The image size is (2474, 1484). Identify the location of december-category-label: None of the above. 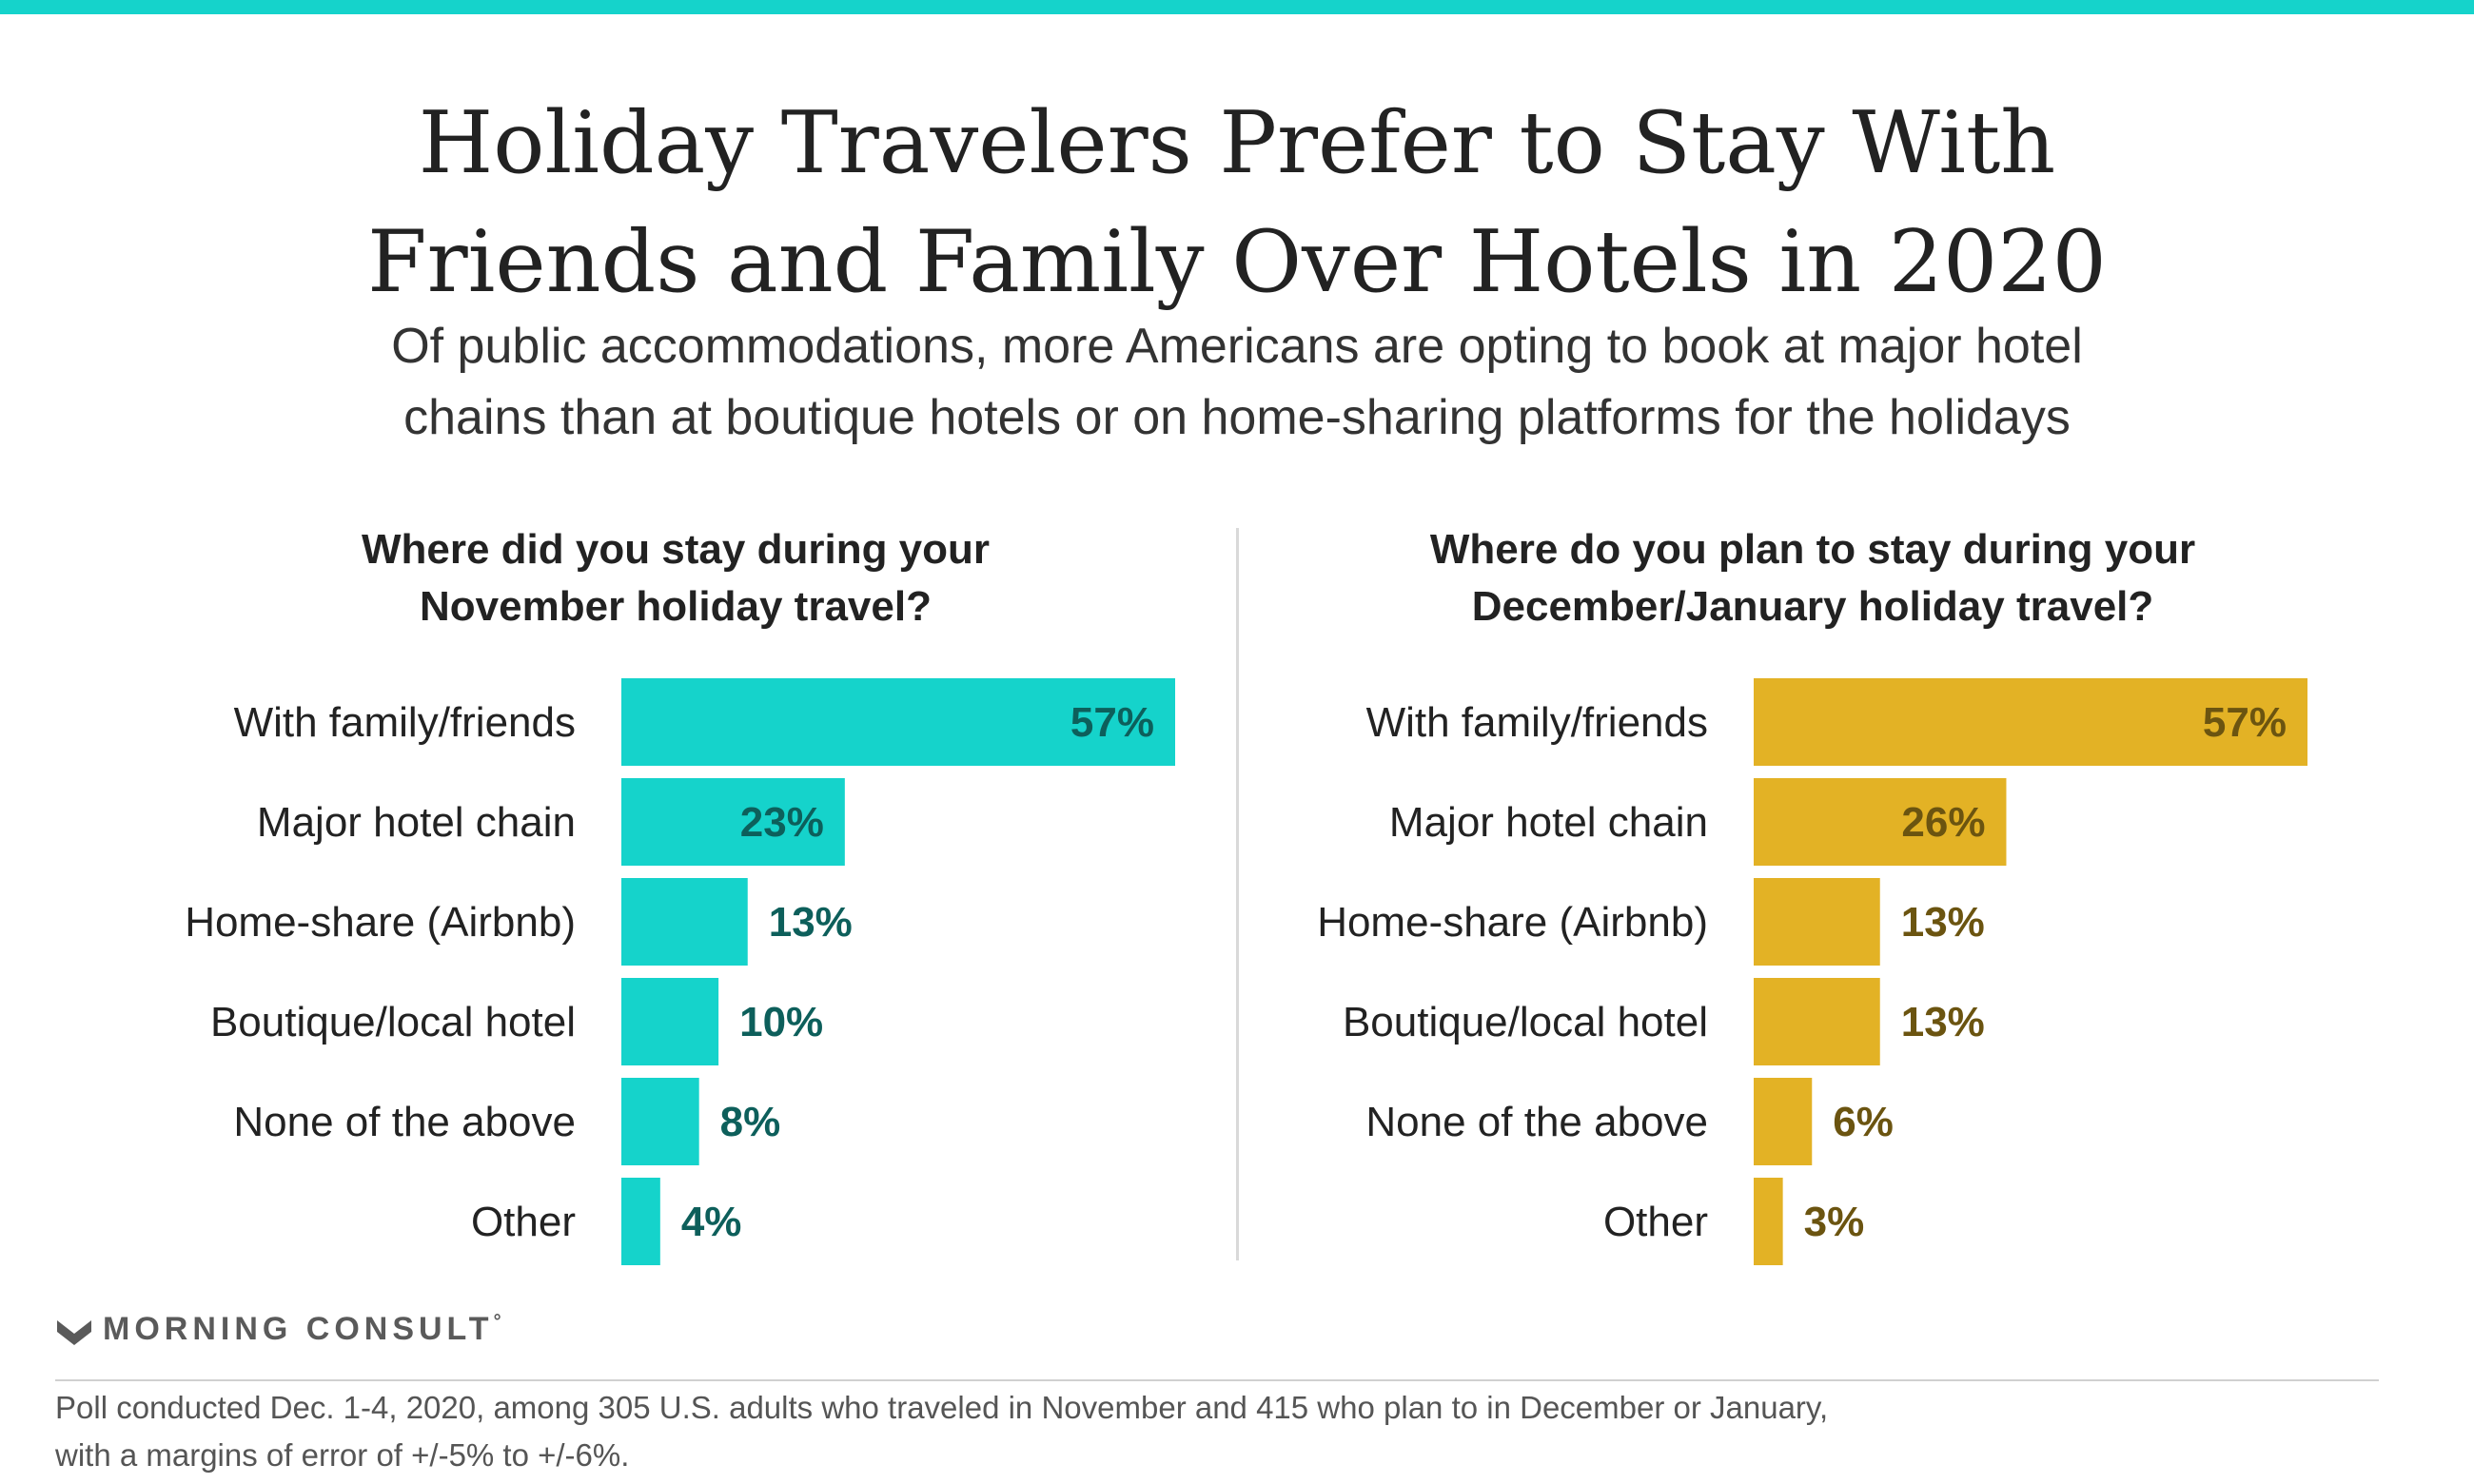
(1536, 1122).